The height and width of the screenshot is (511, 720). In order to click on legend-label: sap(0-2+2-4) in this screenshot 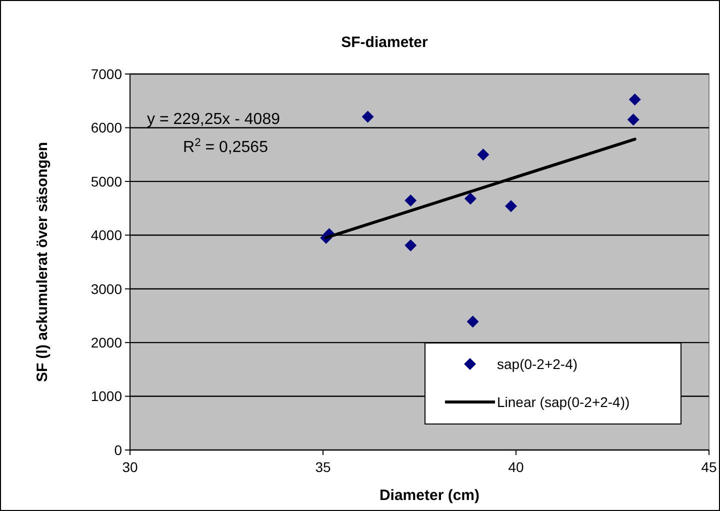, I will do `click(537, 364)`.